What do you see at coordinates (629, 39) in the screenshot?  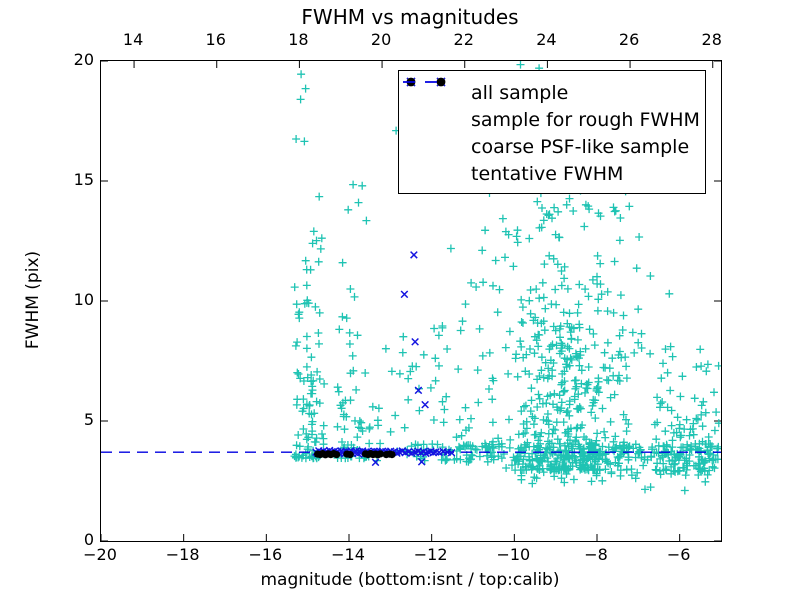 I see `tick-label: 26` at bounding box center [629, 39].